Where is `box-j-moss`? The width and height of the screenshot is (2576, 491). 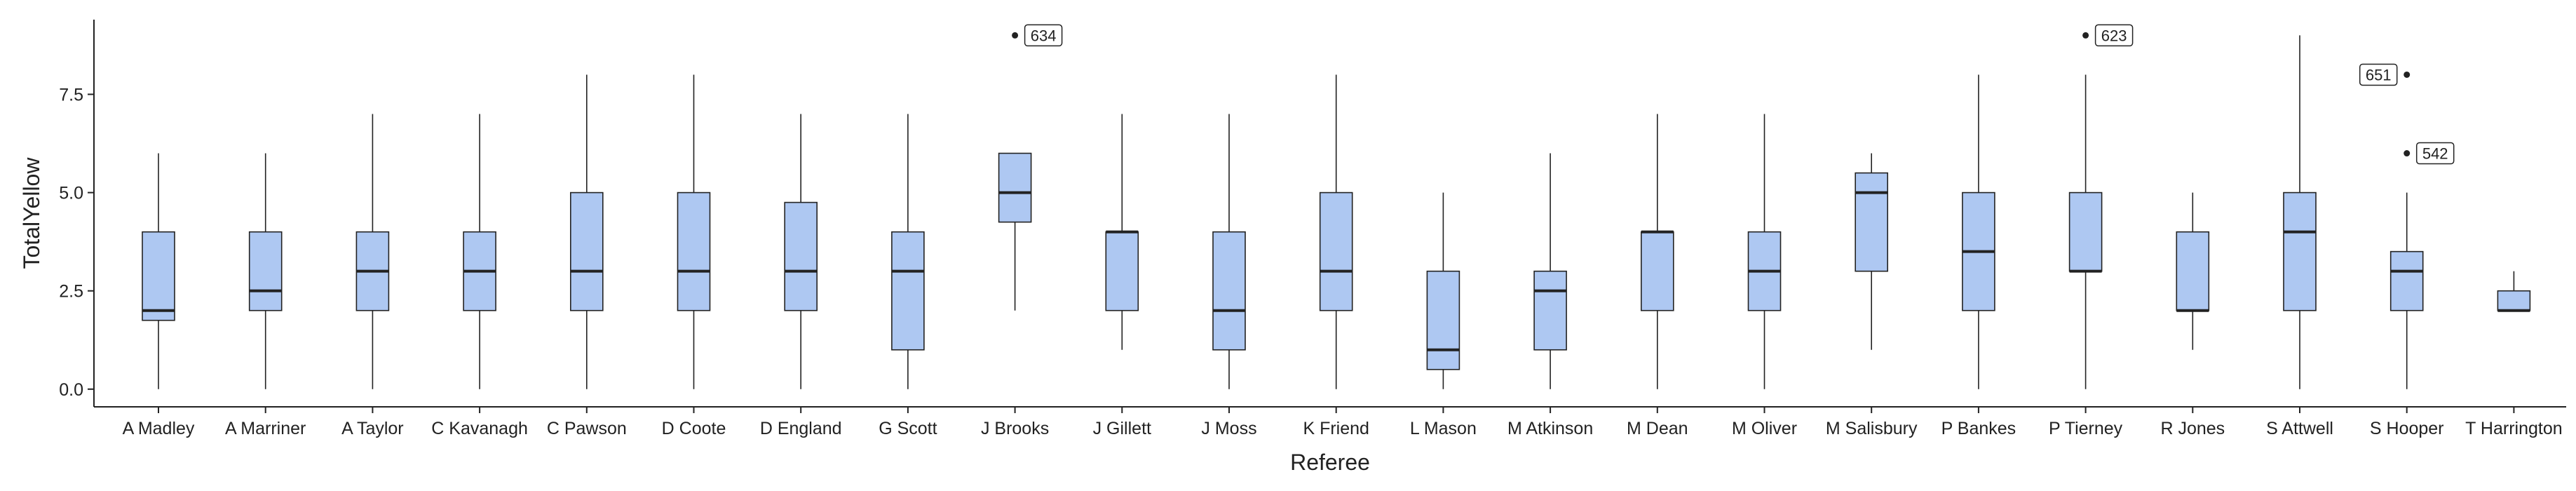
box-j-moss is located at coordinates (1229, 251).